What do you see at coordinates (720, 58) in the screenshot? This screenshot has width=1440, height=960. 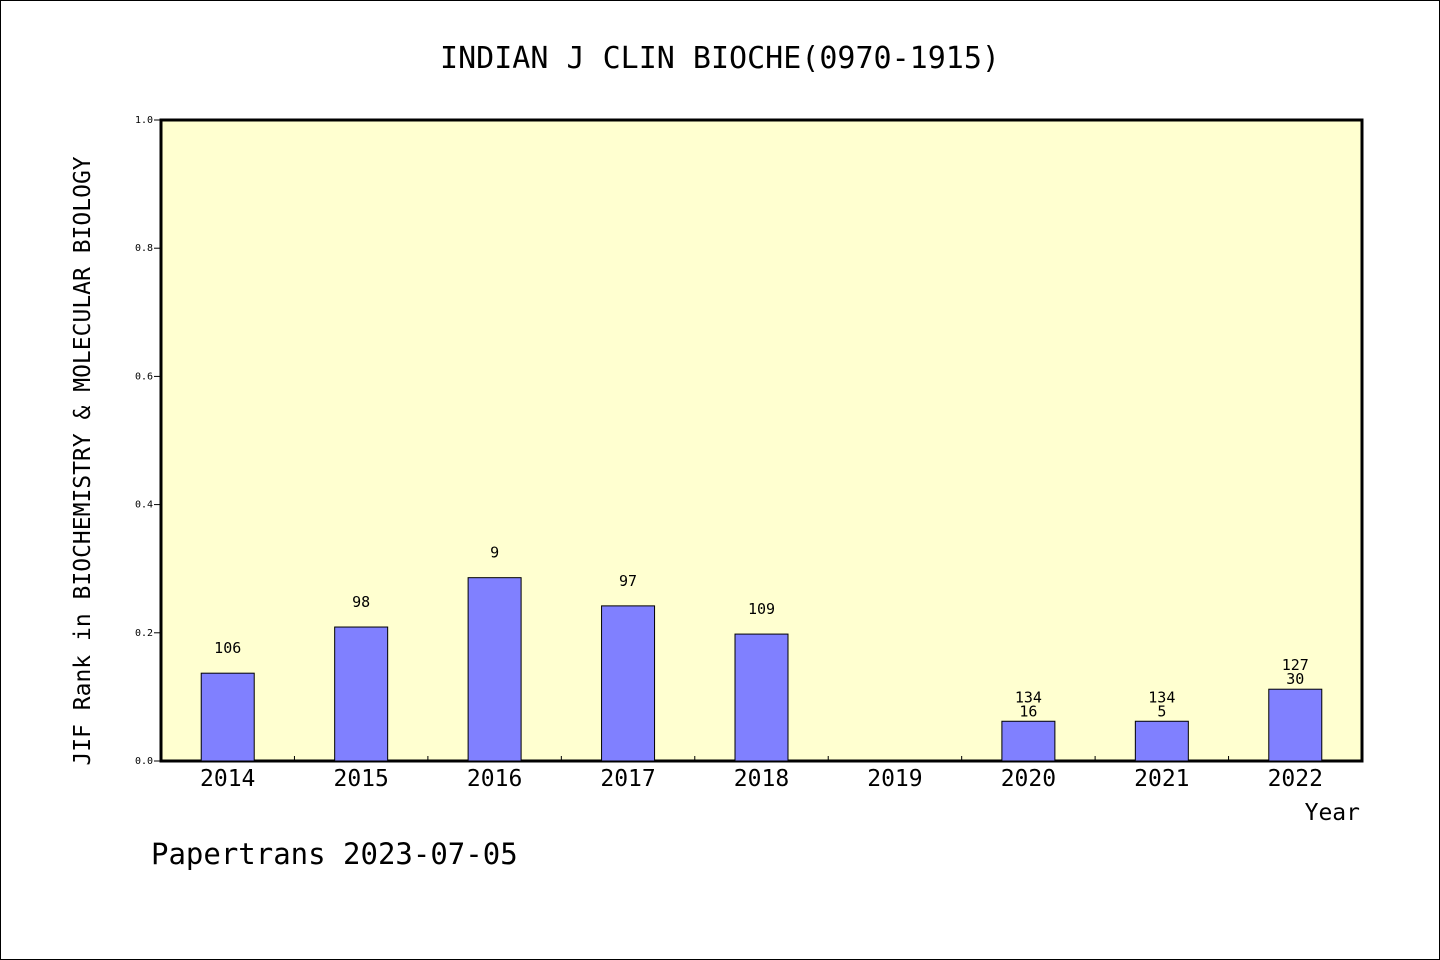 I see `chart-title: INDIAN J CLIN BIOCHE(0970-1915)` at bounding box center [720, 58].